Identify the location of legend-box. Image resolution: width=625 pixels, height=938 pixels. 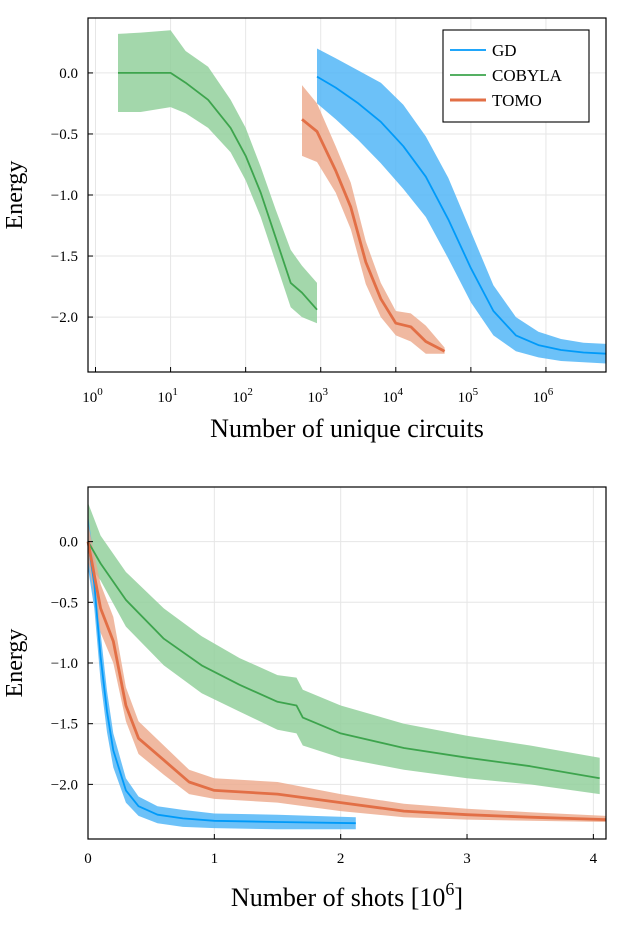
(516, 76).